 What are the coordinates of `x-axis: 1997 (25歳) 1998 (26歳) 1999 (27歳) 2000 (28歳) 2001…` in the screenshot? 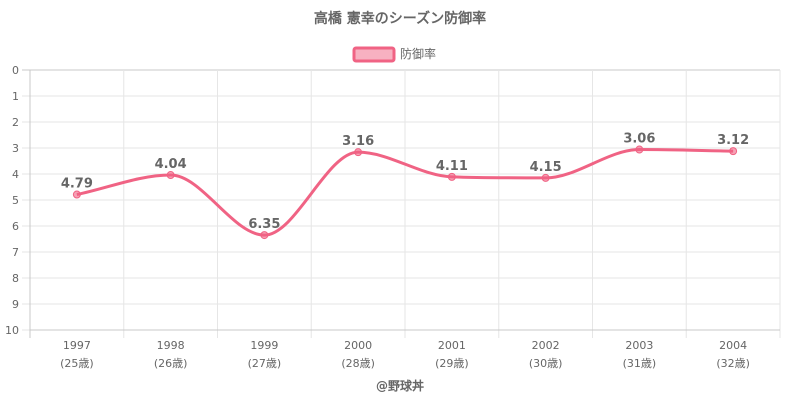 It's located at (405, 354).